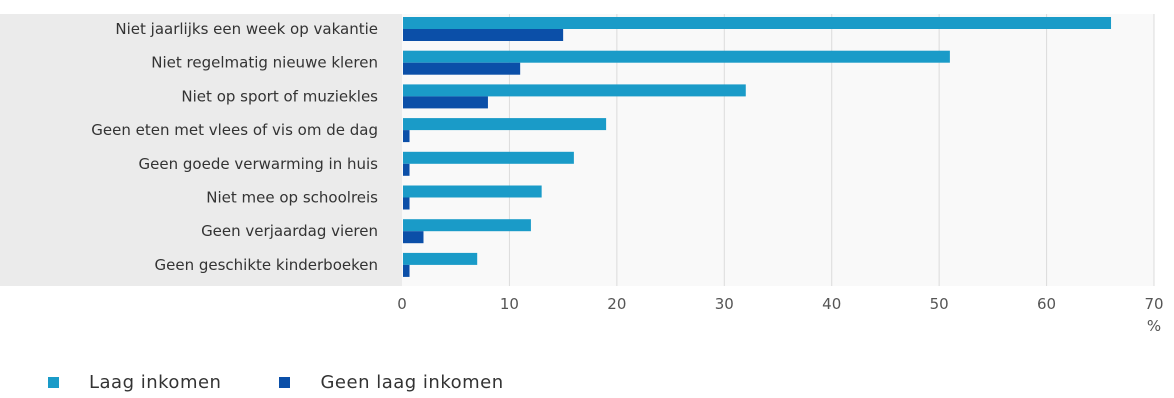  I want to click on x-tick-label-0: 0, so click(402, 304).